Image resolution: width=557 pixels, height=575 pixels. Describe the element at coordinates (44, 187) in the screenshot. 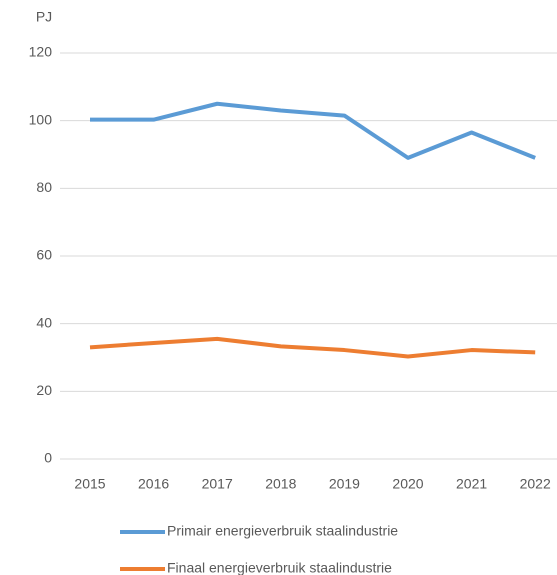

I see `y-tick-label: 80` at that location.